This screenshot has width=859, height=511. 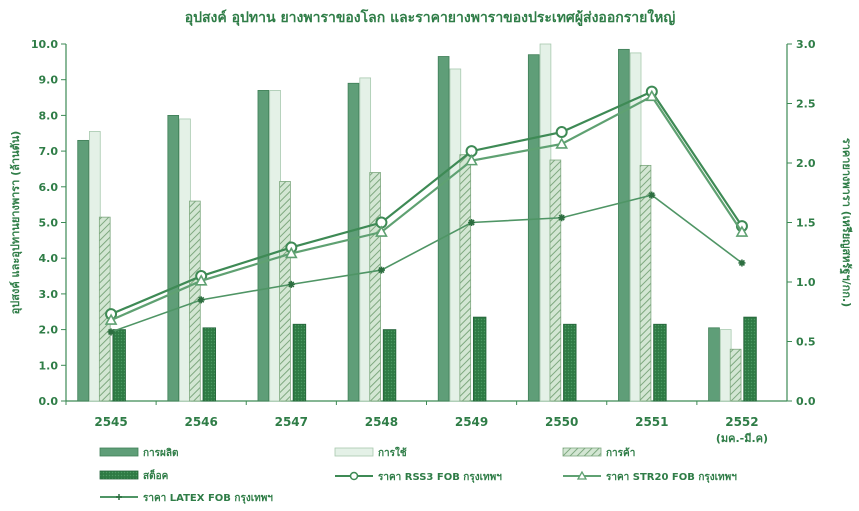 What do you see at coordinates (354, 452) in the screenshot?
I see `legend-consumption-swatch` at bounding box center [354, 452].